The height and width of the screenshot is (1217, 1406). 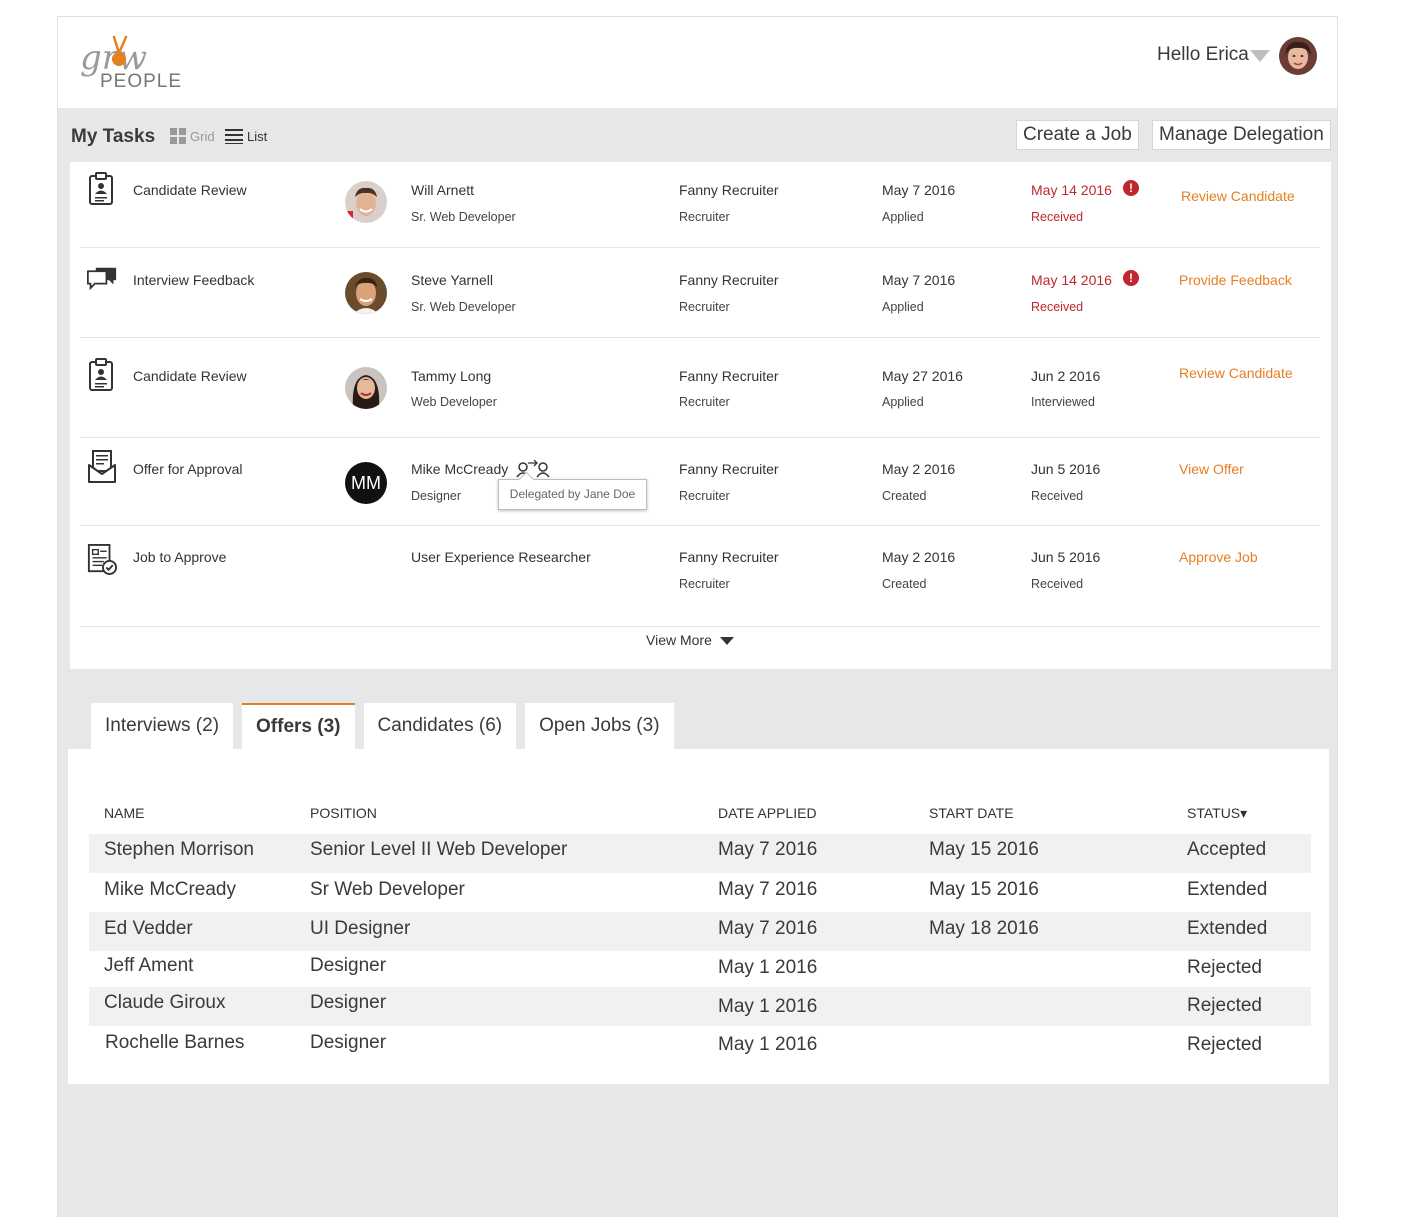 What do you see at coordinates (460, 469) in the screenshot?
I see `candidate-name: Mike McCready` at bounding box center [460, 469].